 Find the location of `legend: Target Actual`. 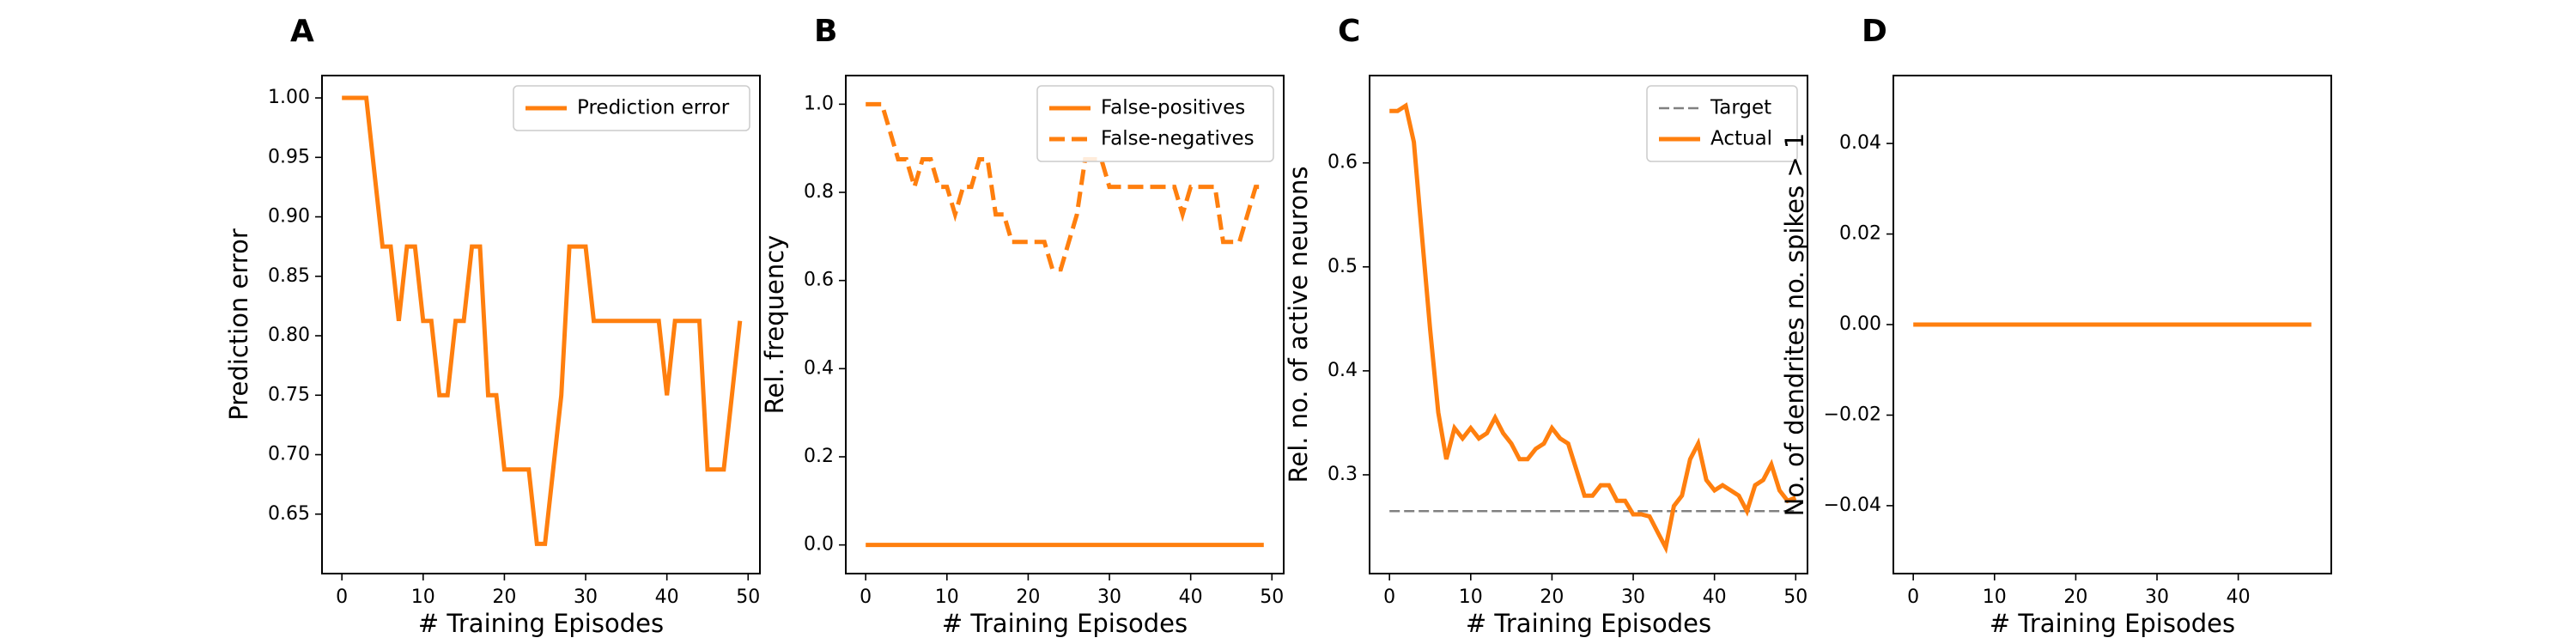

legend: Target Actual is located at coordinates (1722, 123).